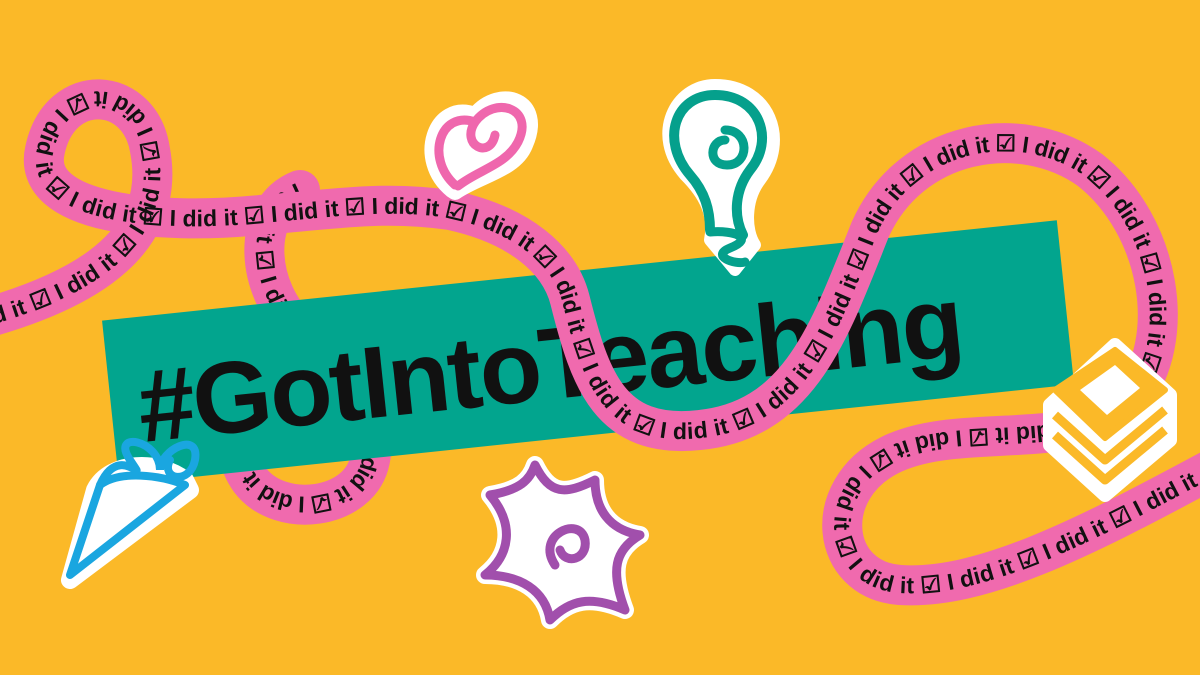  I want to click on lightbulb-icon, so click(721, 177).